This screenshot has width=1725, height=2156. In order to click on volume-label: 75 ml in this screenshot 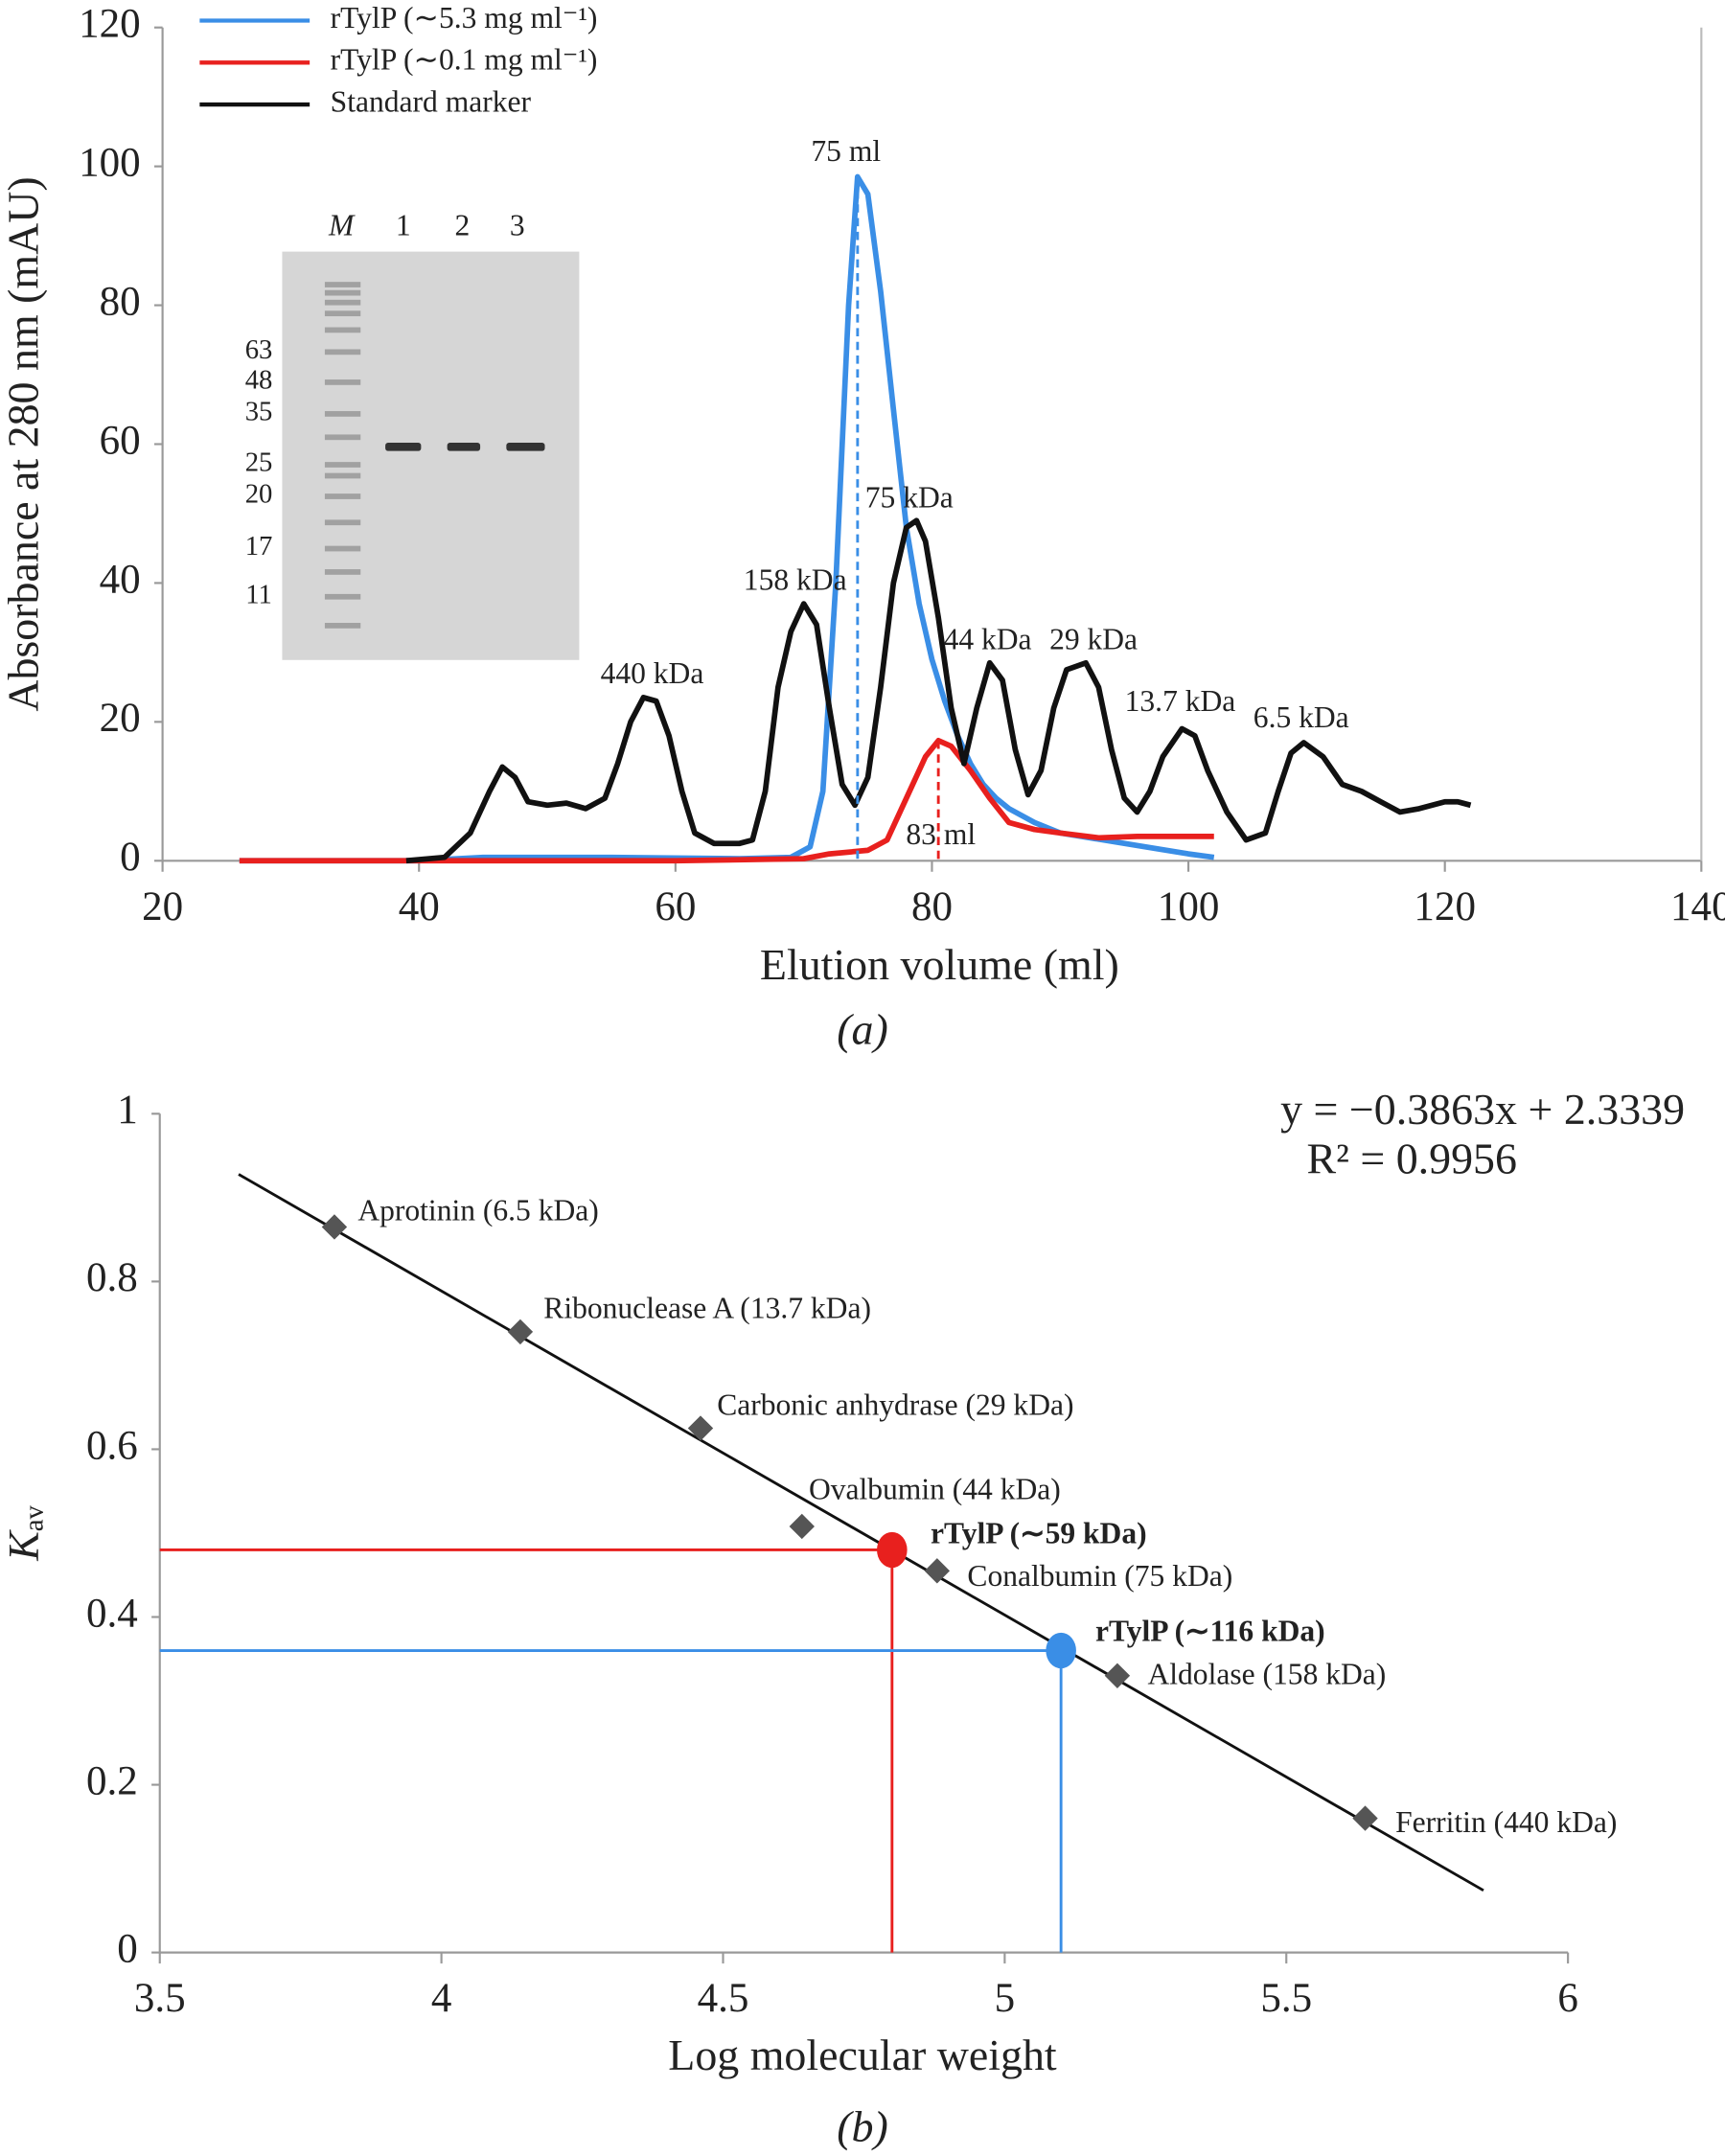, I will do `click(846, 151)`.